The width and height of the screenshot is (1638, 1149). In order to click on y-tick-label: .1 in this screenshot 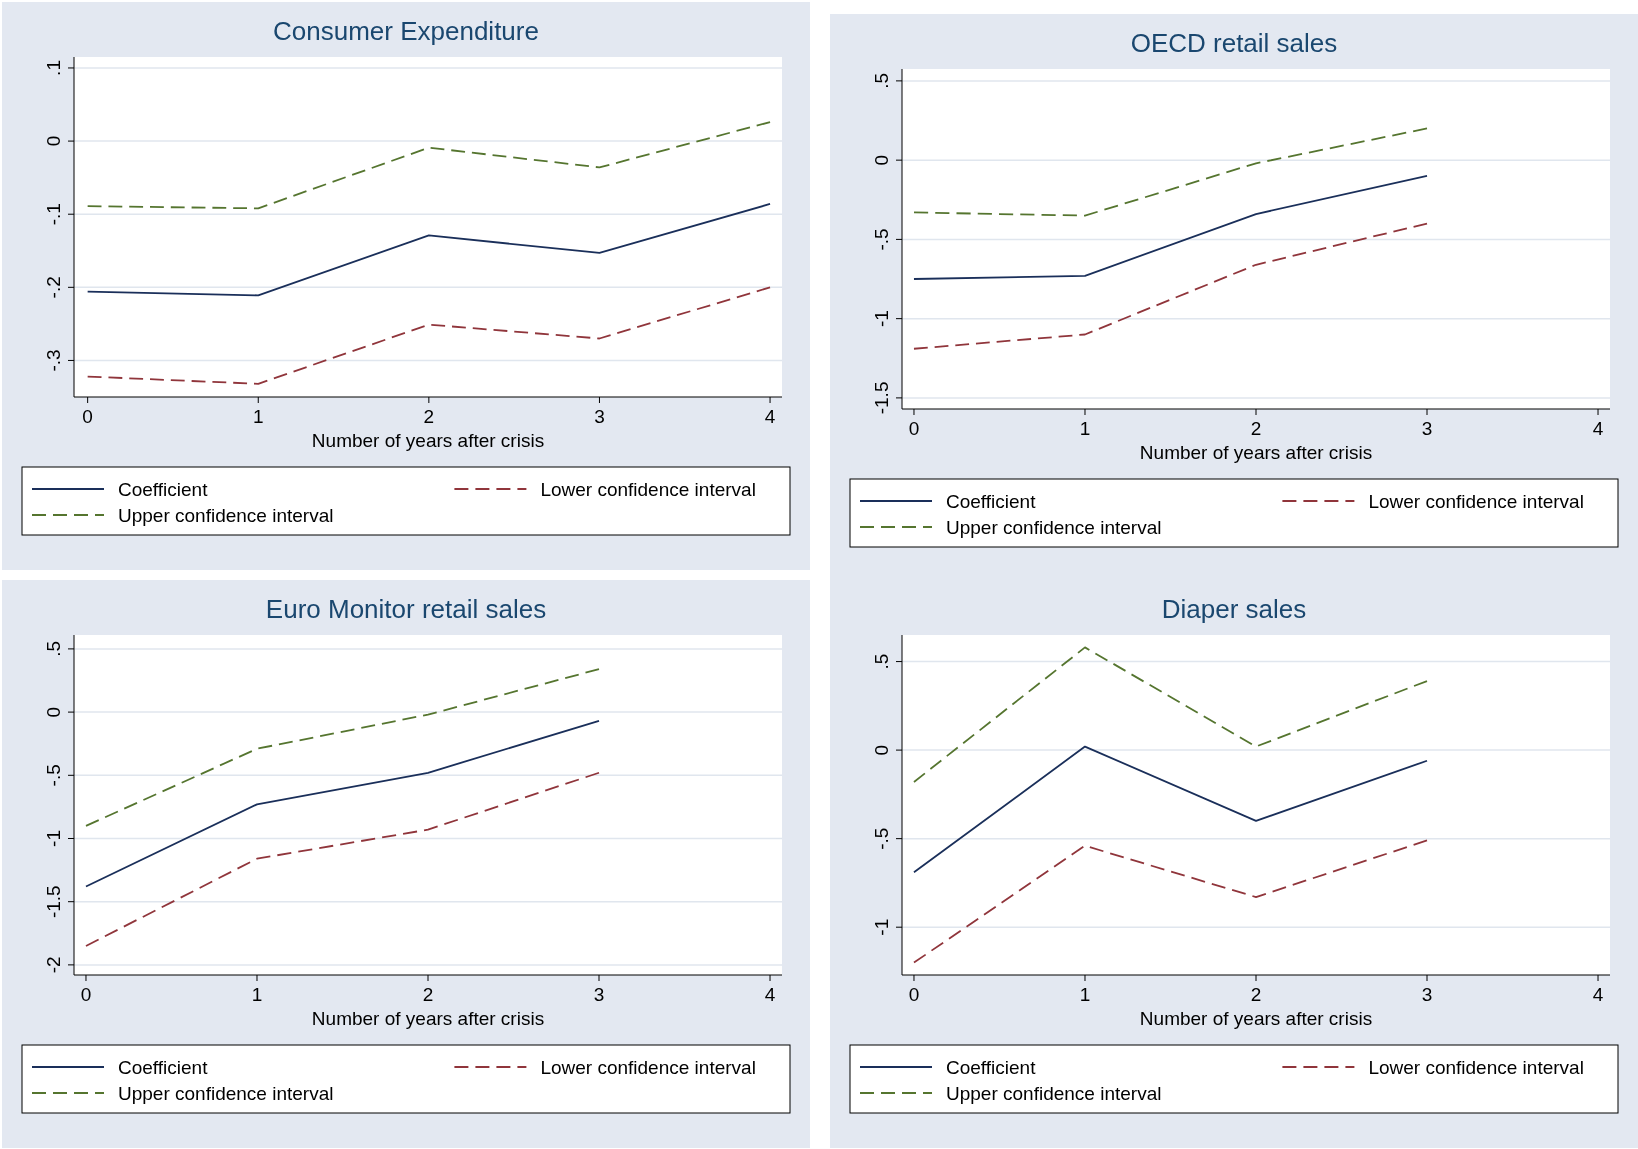, I will do `click(53, 68)`.